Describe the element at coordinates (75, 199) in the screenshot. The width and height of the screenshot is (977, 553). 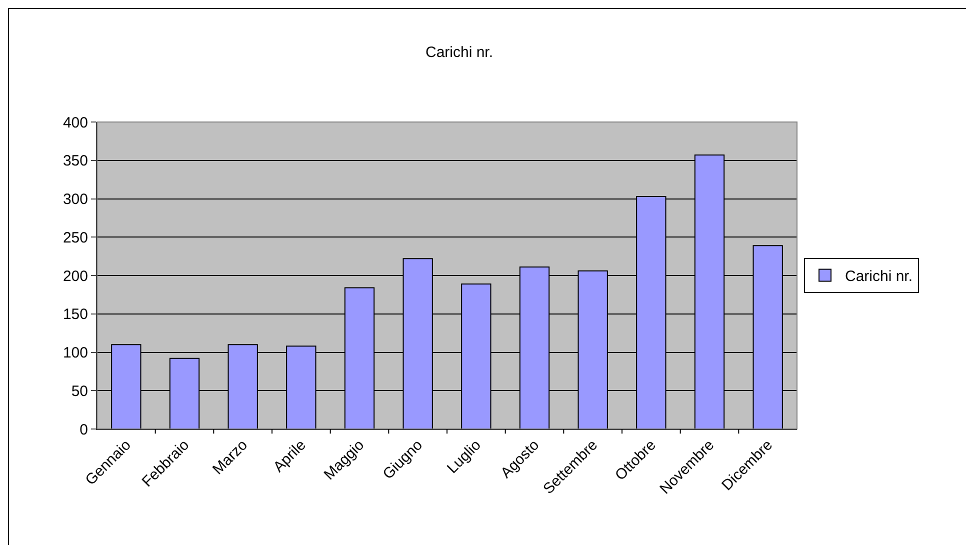
I see `y-tick-label: 300` at that location.